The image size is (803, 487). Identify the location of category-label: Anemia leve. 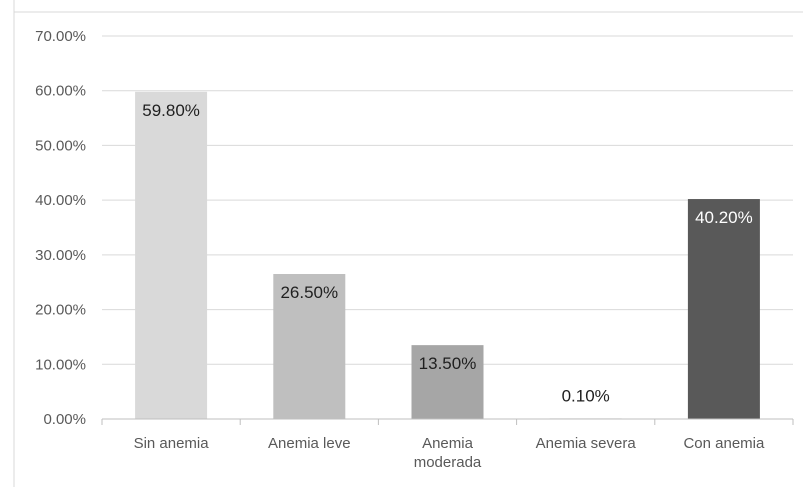
(309, 443).